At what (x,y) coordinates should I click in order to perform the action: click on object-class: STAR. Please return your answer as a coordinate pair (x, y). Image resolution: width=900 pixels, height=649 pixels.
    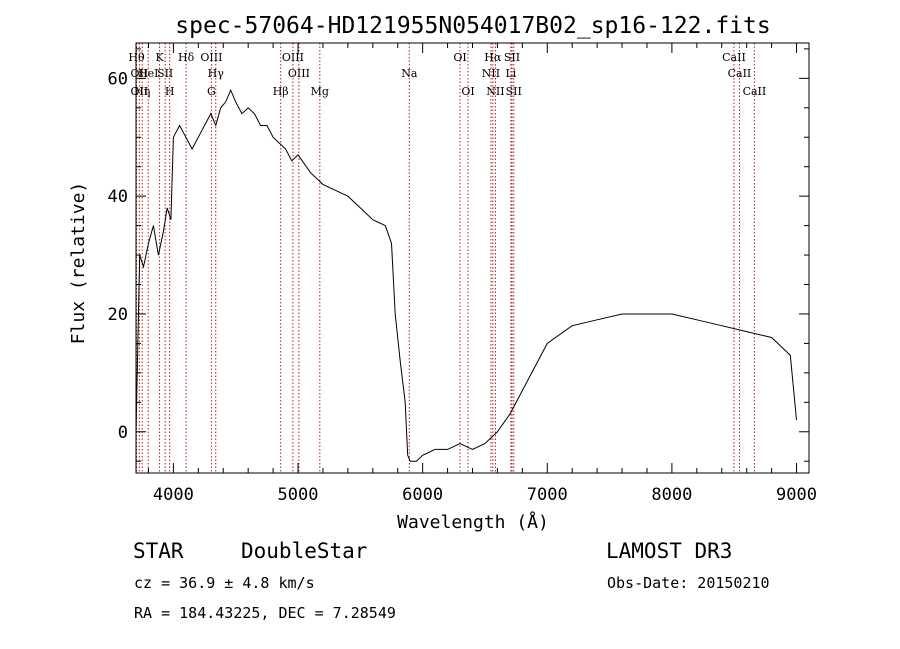
    Looking at the image, I should click on (158, 551).